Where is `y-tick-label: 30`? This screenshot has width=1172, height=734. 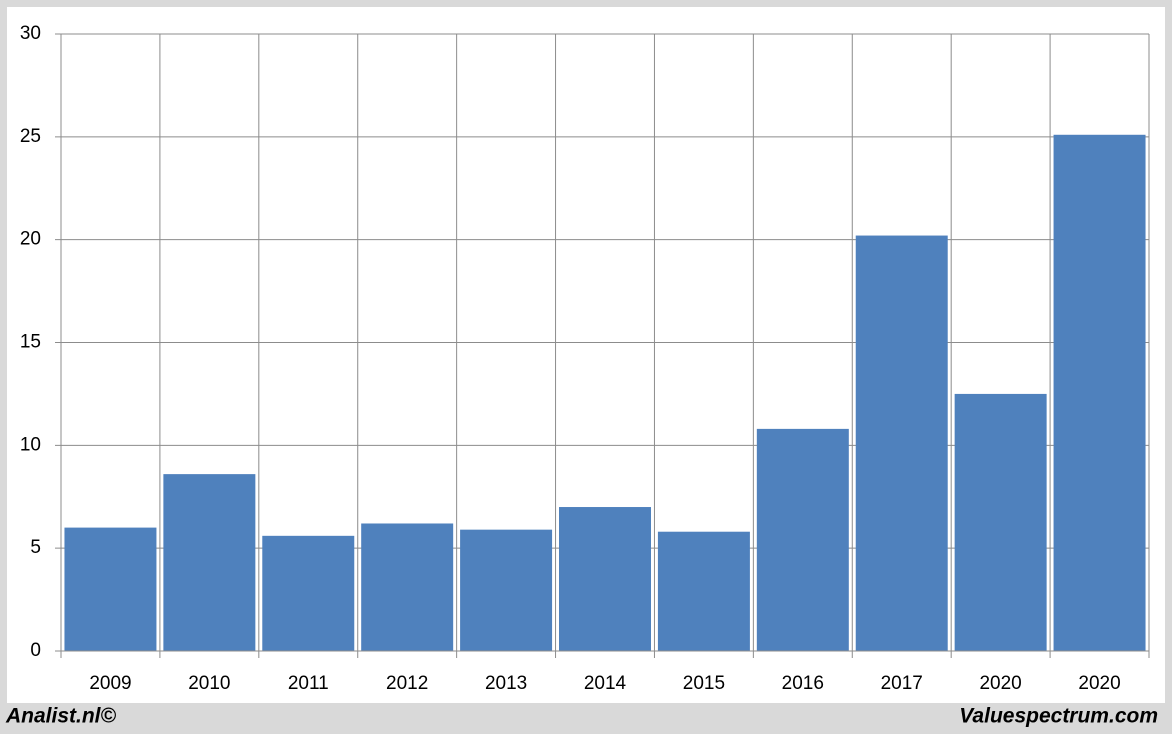 y-tick-label: 30 is located at coordinates (30, 33).